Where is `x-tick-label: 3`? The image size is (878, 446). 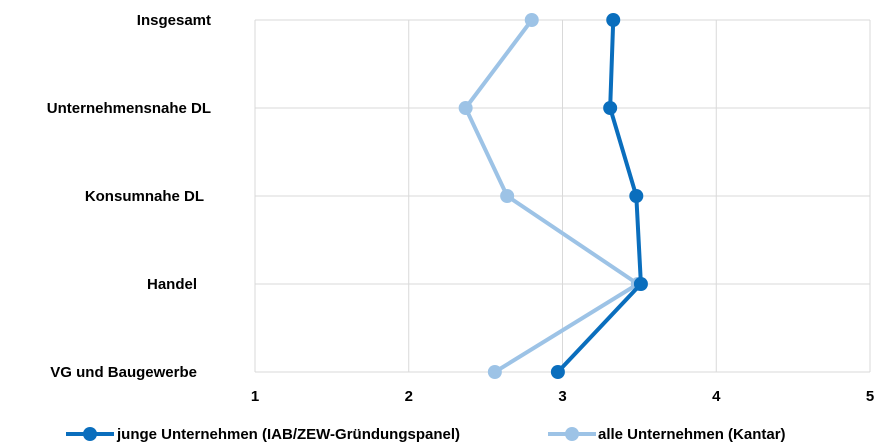 x-tick-label: 3 is located at coordinates (562, 396).